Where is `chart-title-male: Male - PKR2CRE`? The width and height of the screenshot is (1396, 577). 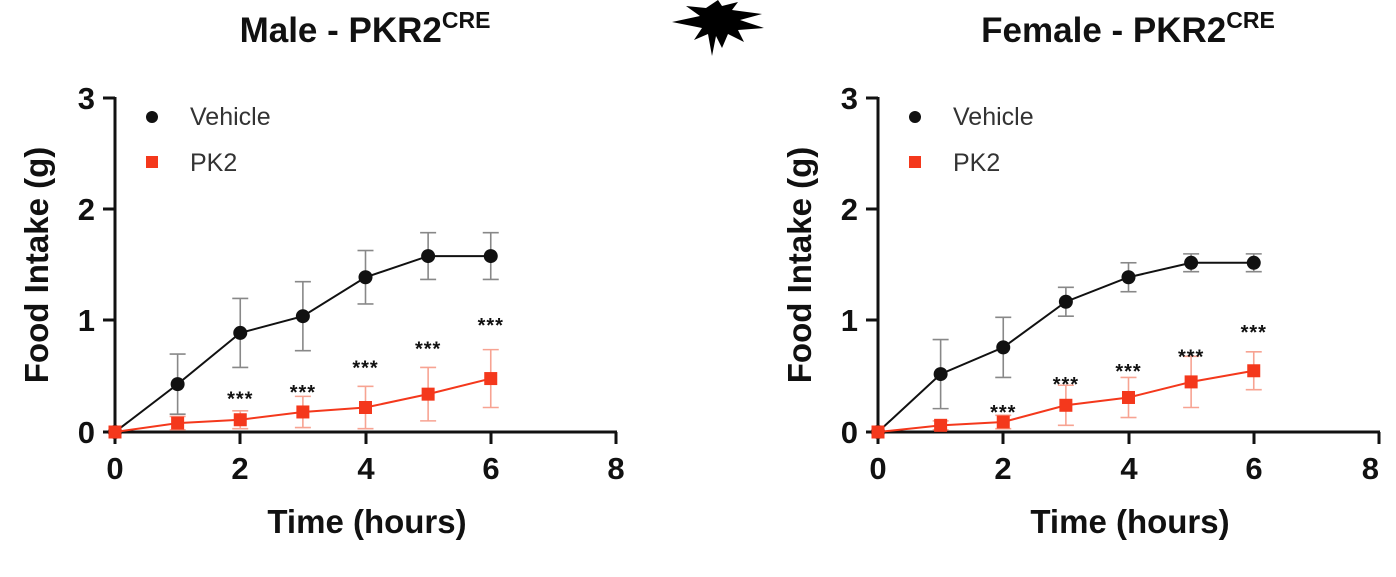 chart-title-male: Male - PKR2CRE is located at coordinates (365, 28).